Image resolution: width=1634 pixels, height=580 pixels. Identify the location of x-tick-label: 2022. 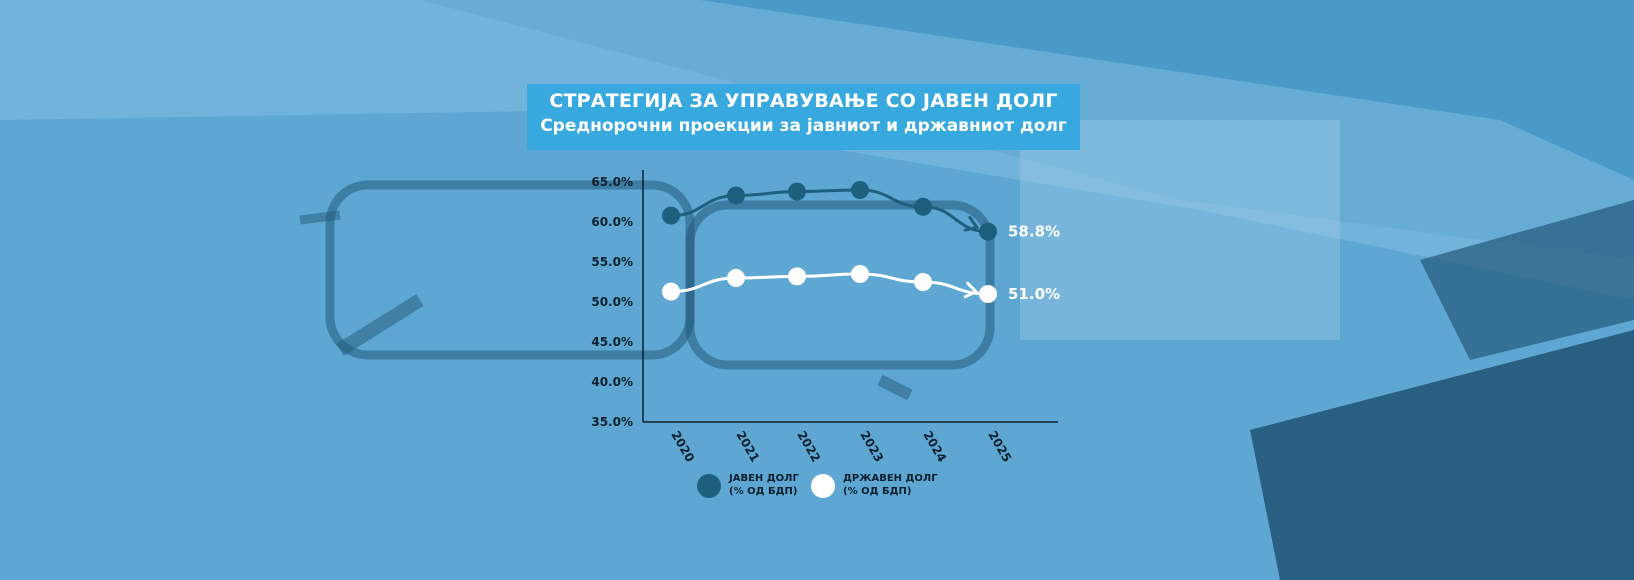
(808, 447).